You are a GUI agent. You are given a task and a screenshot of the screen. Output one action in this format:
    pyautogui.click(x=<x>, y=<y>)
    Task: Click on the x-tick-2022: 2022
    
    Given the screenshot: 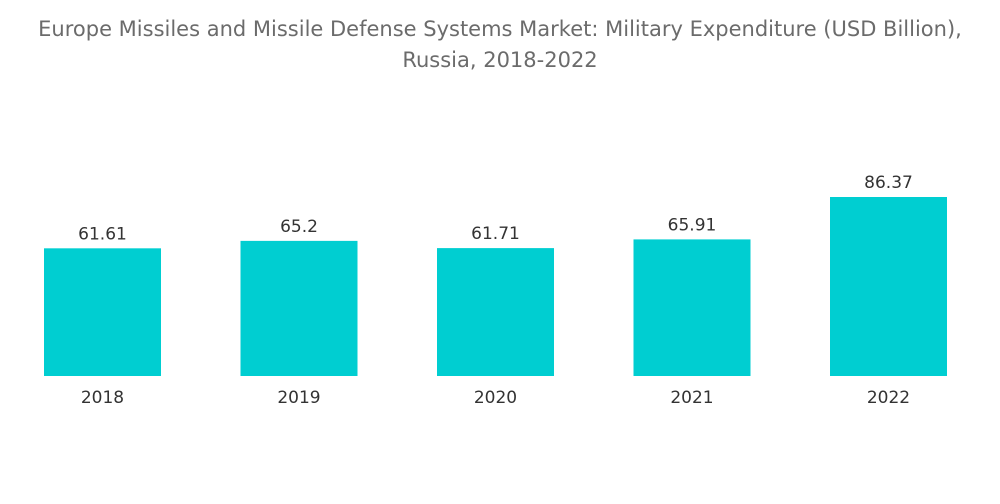 What is the action you would take?
    pyautogui.click(x=888, y=398)
    